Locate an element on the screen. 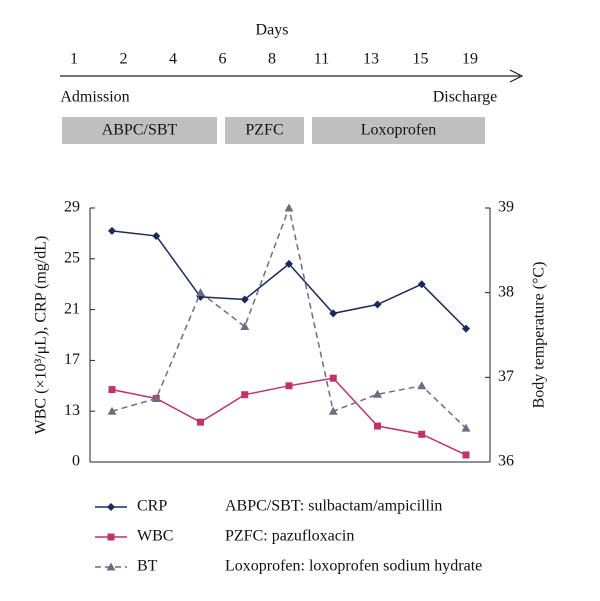 The width and height of the screenshot is (600, 601). y2-tick-label: 39 is located at coordinates (506, 207).